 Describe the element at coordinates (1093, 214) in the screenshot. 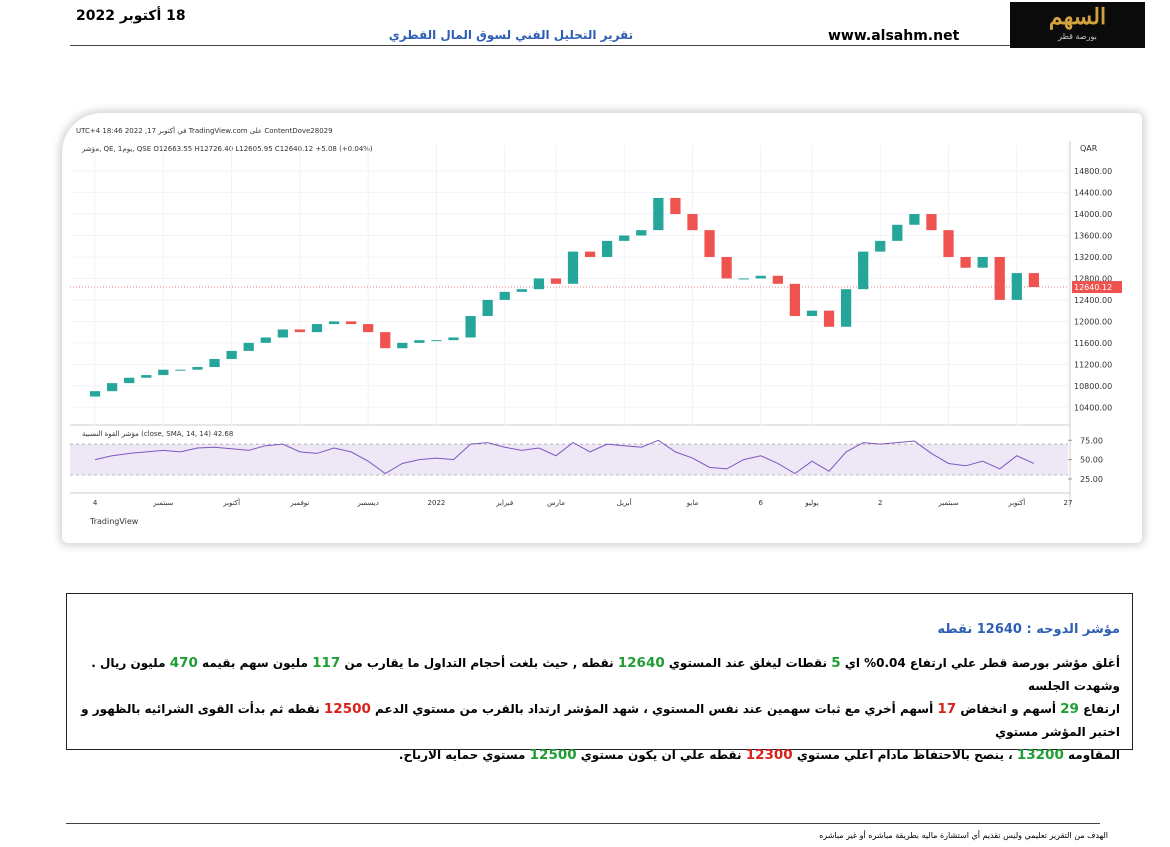

I see `y-tick-label: 14000.00` at that location.